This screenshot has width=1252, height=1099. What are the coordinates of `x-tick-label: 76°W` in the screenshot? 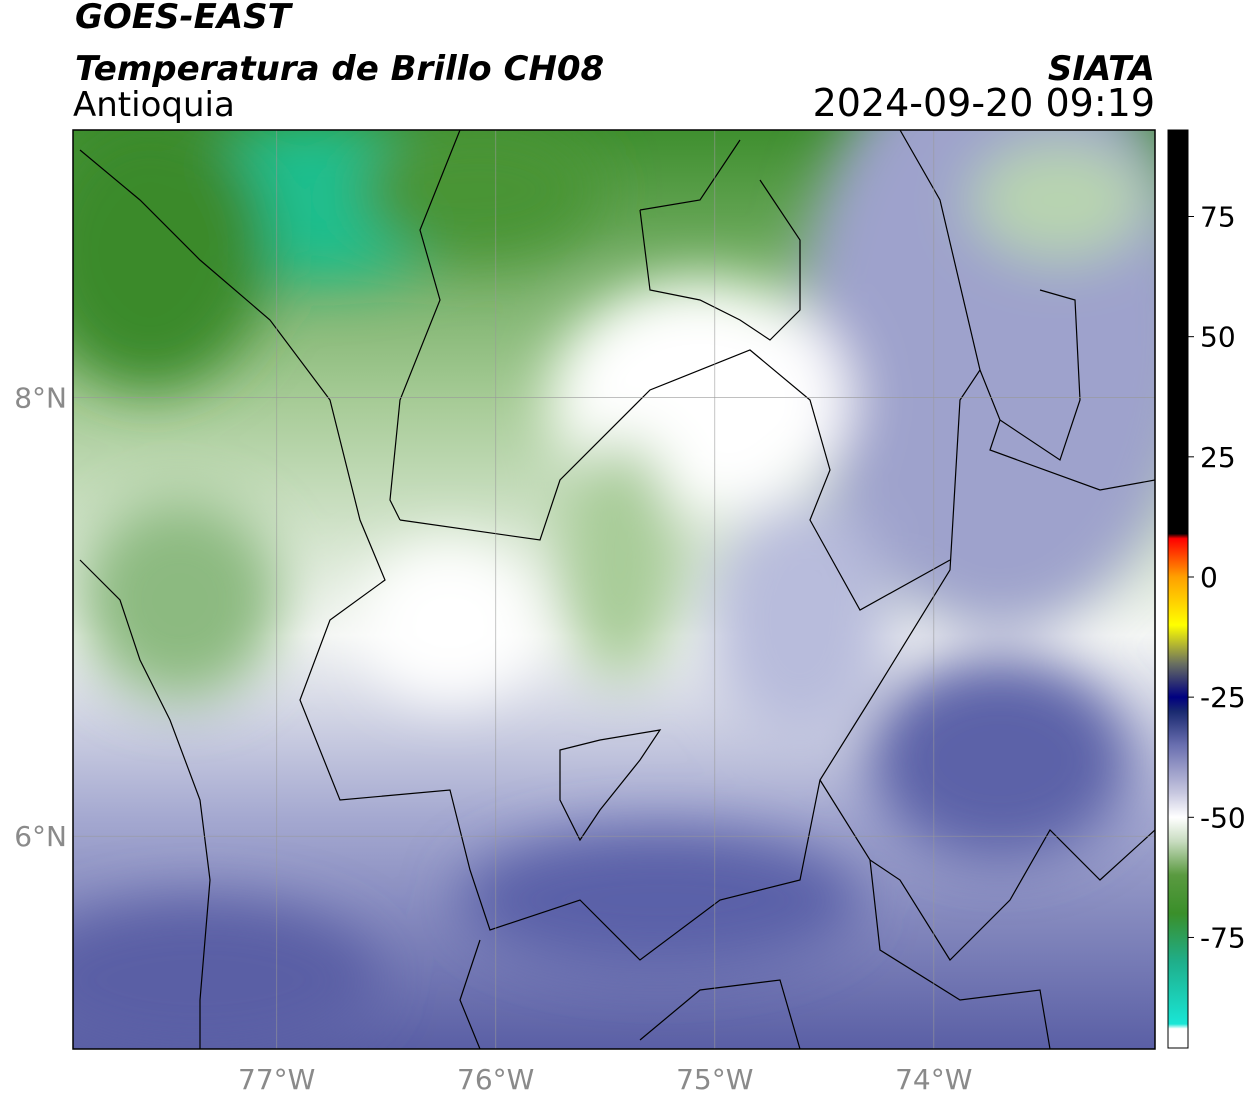 It's located at (495, 1079).